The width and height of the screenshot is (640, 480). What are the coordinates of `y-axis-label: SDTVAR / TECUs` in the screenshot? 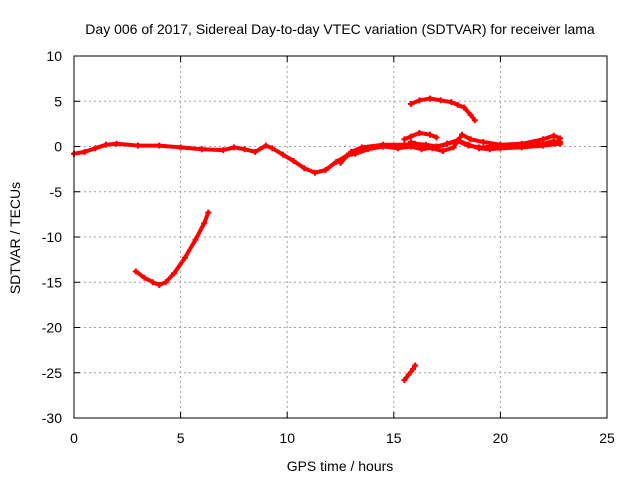 It's located at (15, 238).